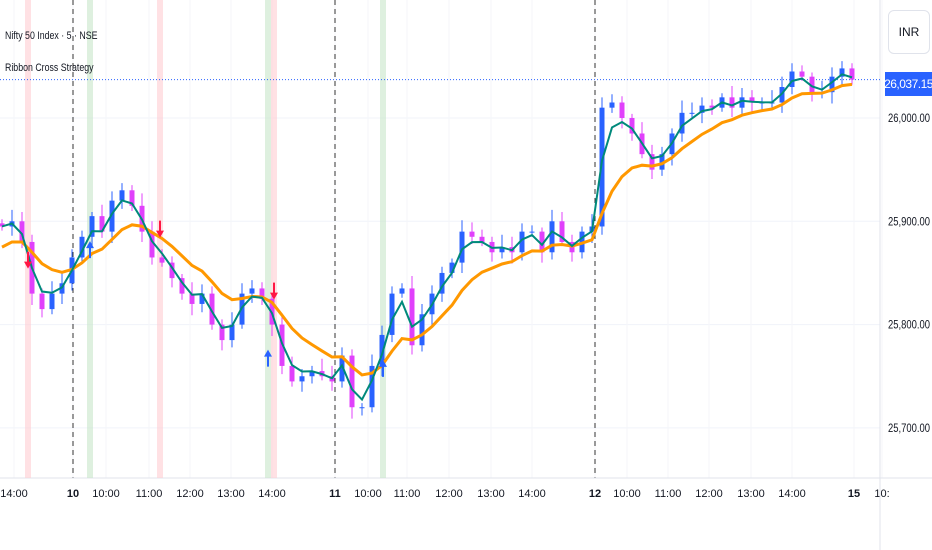 The height and width of the screenshot is (550, 932). What do you see at coordinates (28, 239) in the screenshot?
I see `sell-signal-shade` at bounding box center [28, 239].